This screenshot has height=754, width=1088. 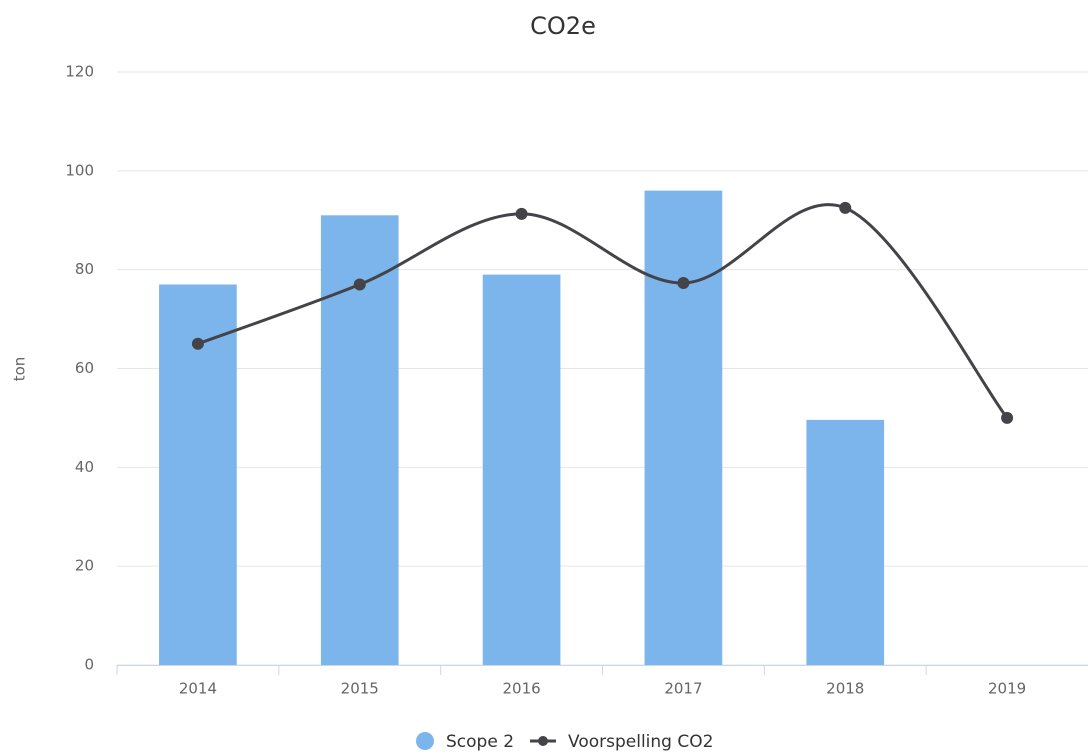 I want to click on x-tick-label: 2016, so click(x=521, y=689).